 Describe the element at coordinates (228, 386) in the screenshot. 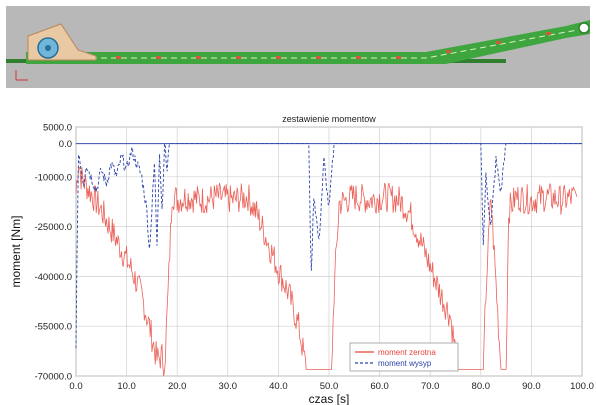

I see `x-tick-label: 30.0` at that location.